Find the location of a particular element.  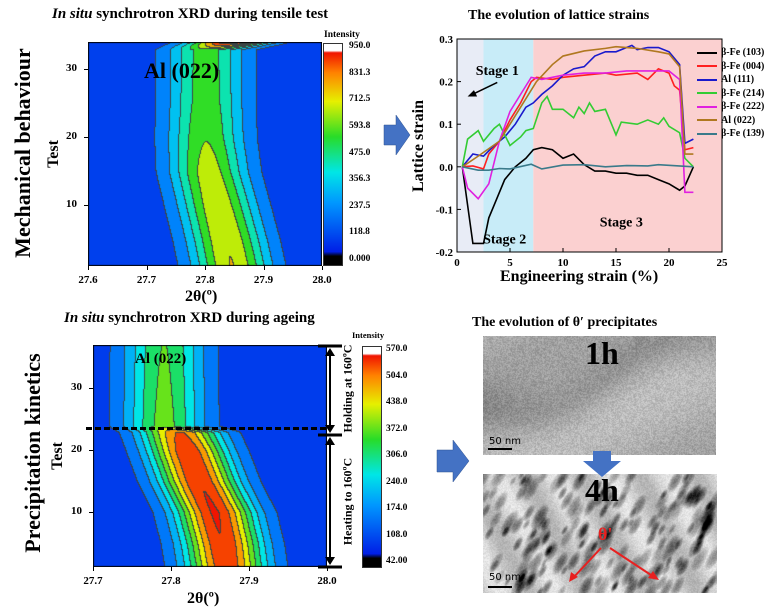

colorbar-tick-label: 712.5 is located at coordinates (360, 99).